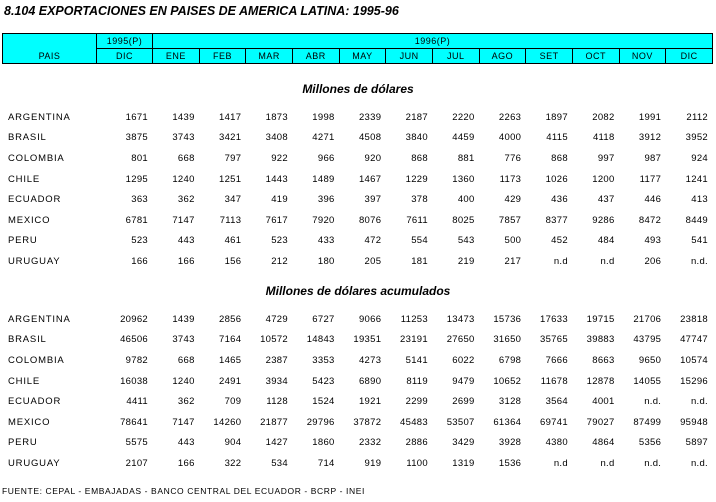 Image resolution: width=716 pixels, height=502 pixels. I want to click on value-cell: 904, so click(233, 443).